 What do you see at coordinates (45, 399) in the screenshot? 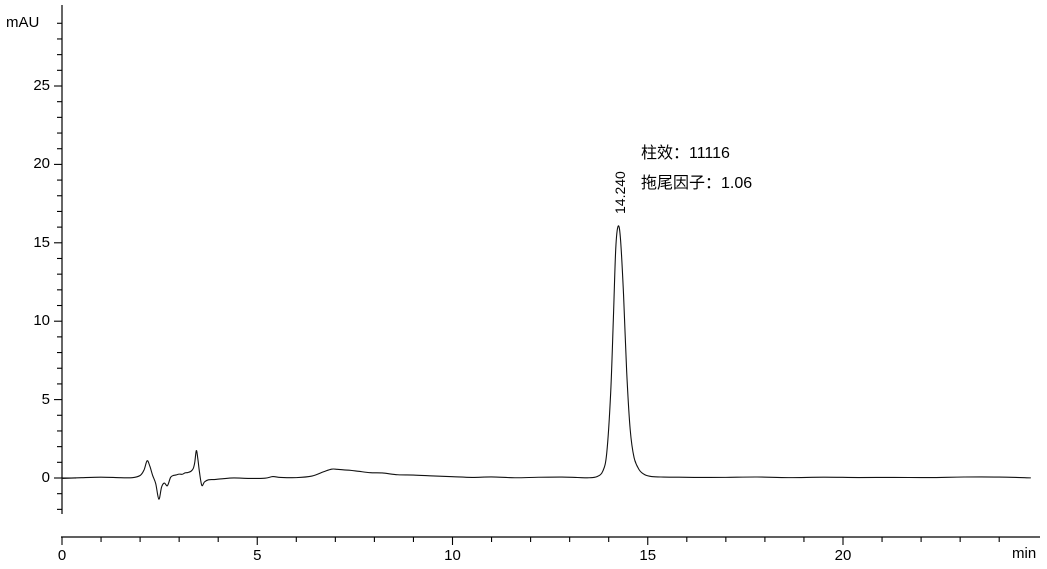
I see `y-axis-tick-label: 5` at bounding box center [45, 399].